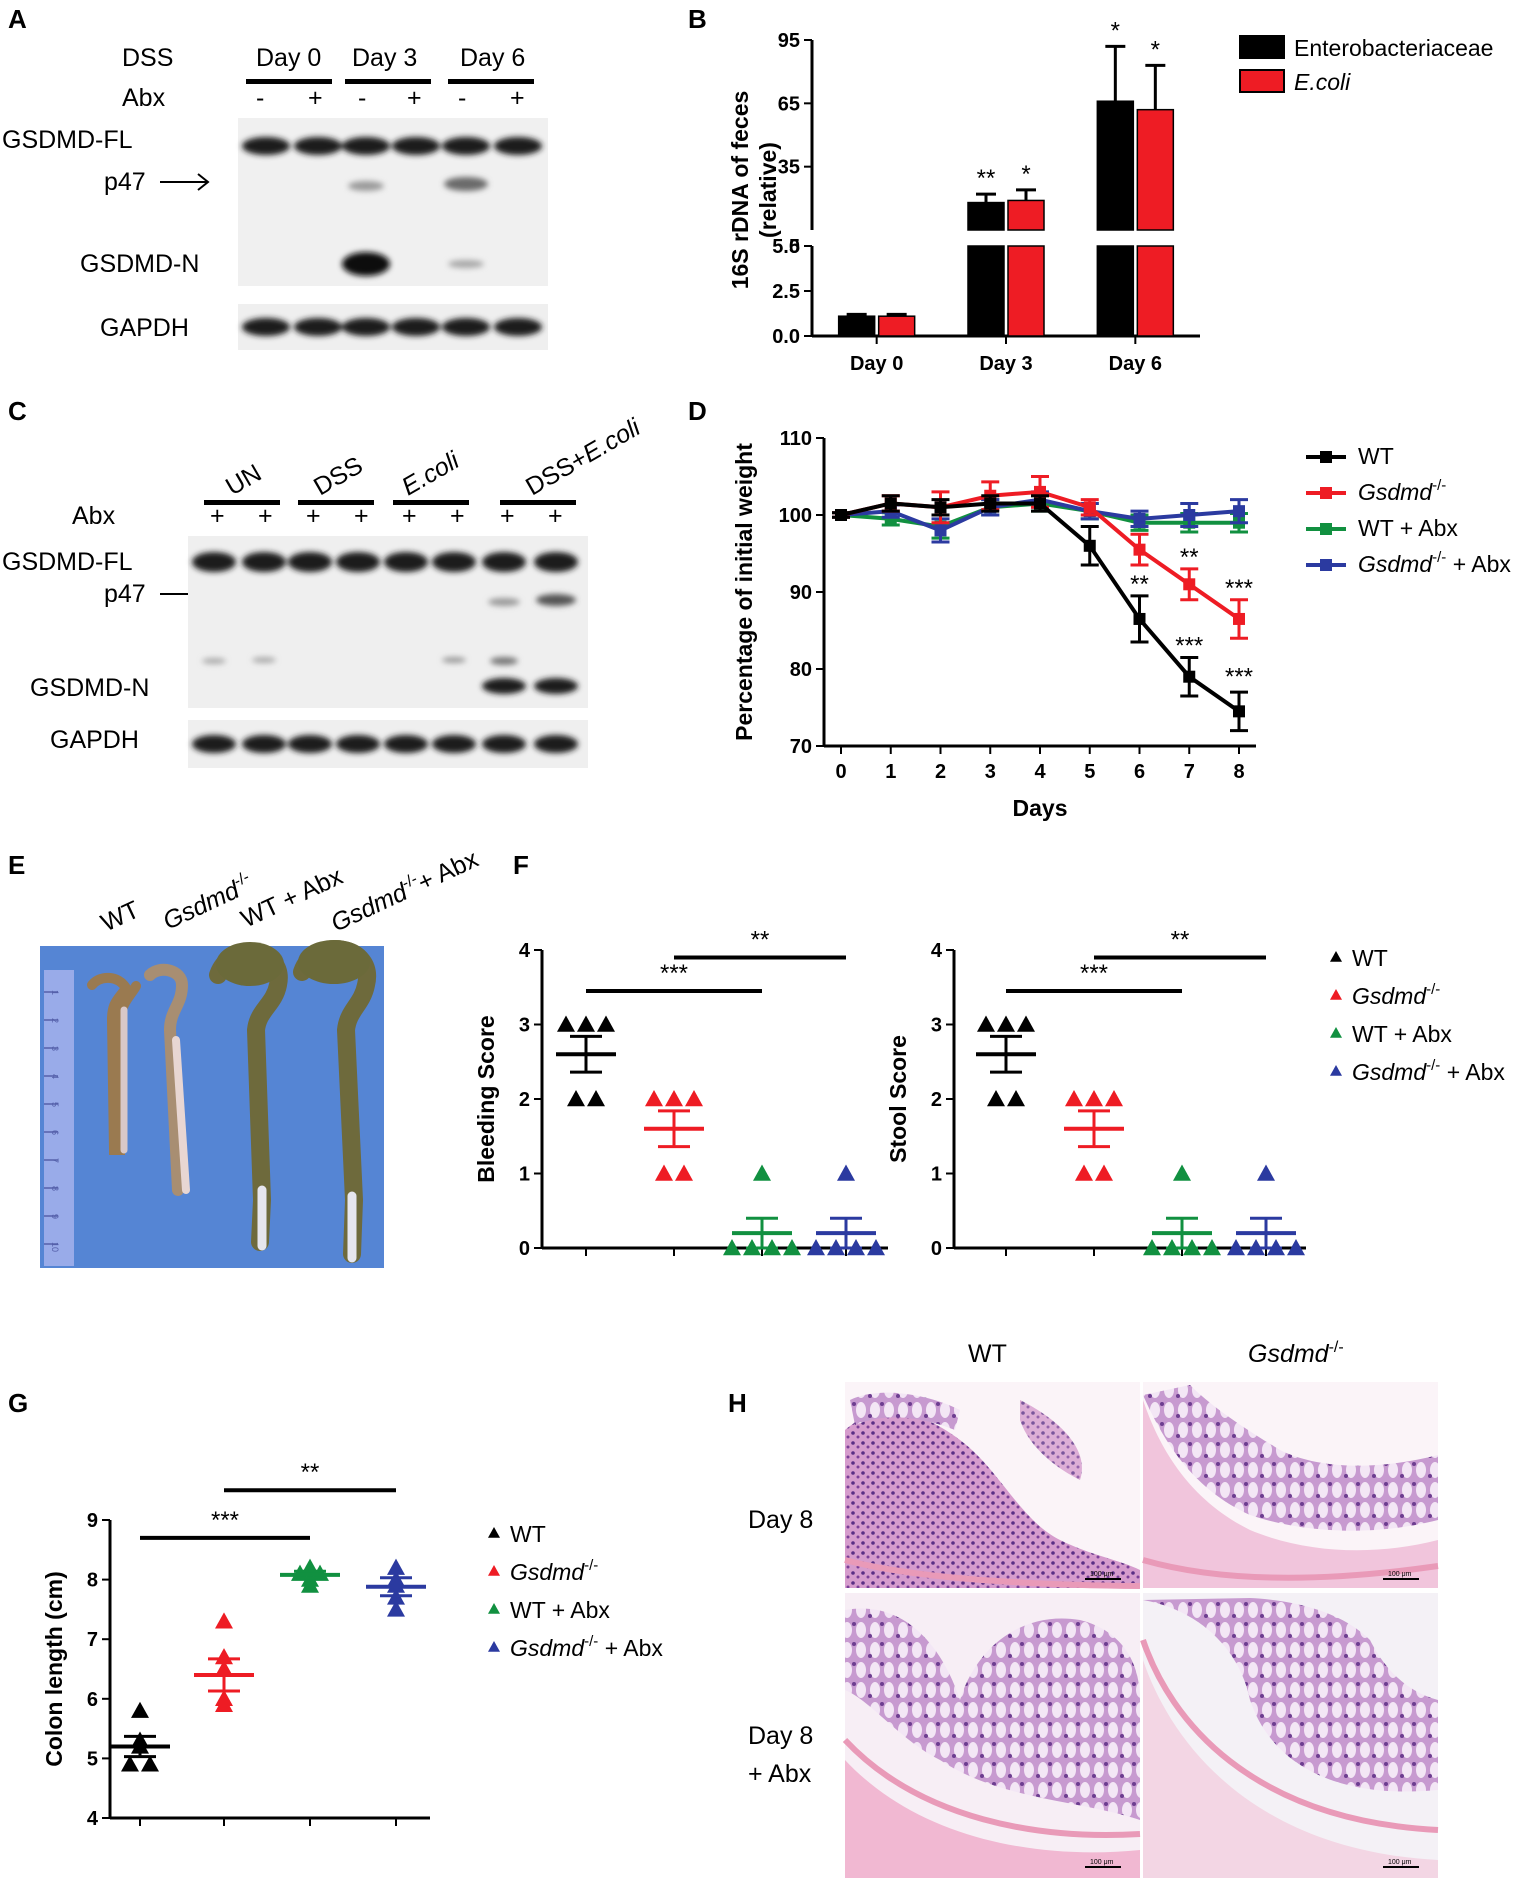 The width and height of the screenshot is (1535, 1878). Describe the element at coordinates (794, 247) in the screenshot. I see `y-tick-label: 5` at that location.